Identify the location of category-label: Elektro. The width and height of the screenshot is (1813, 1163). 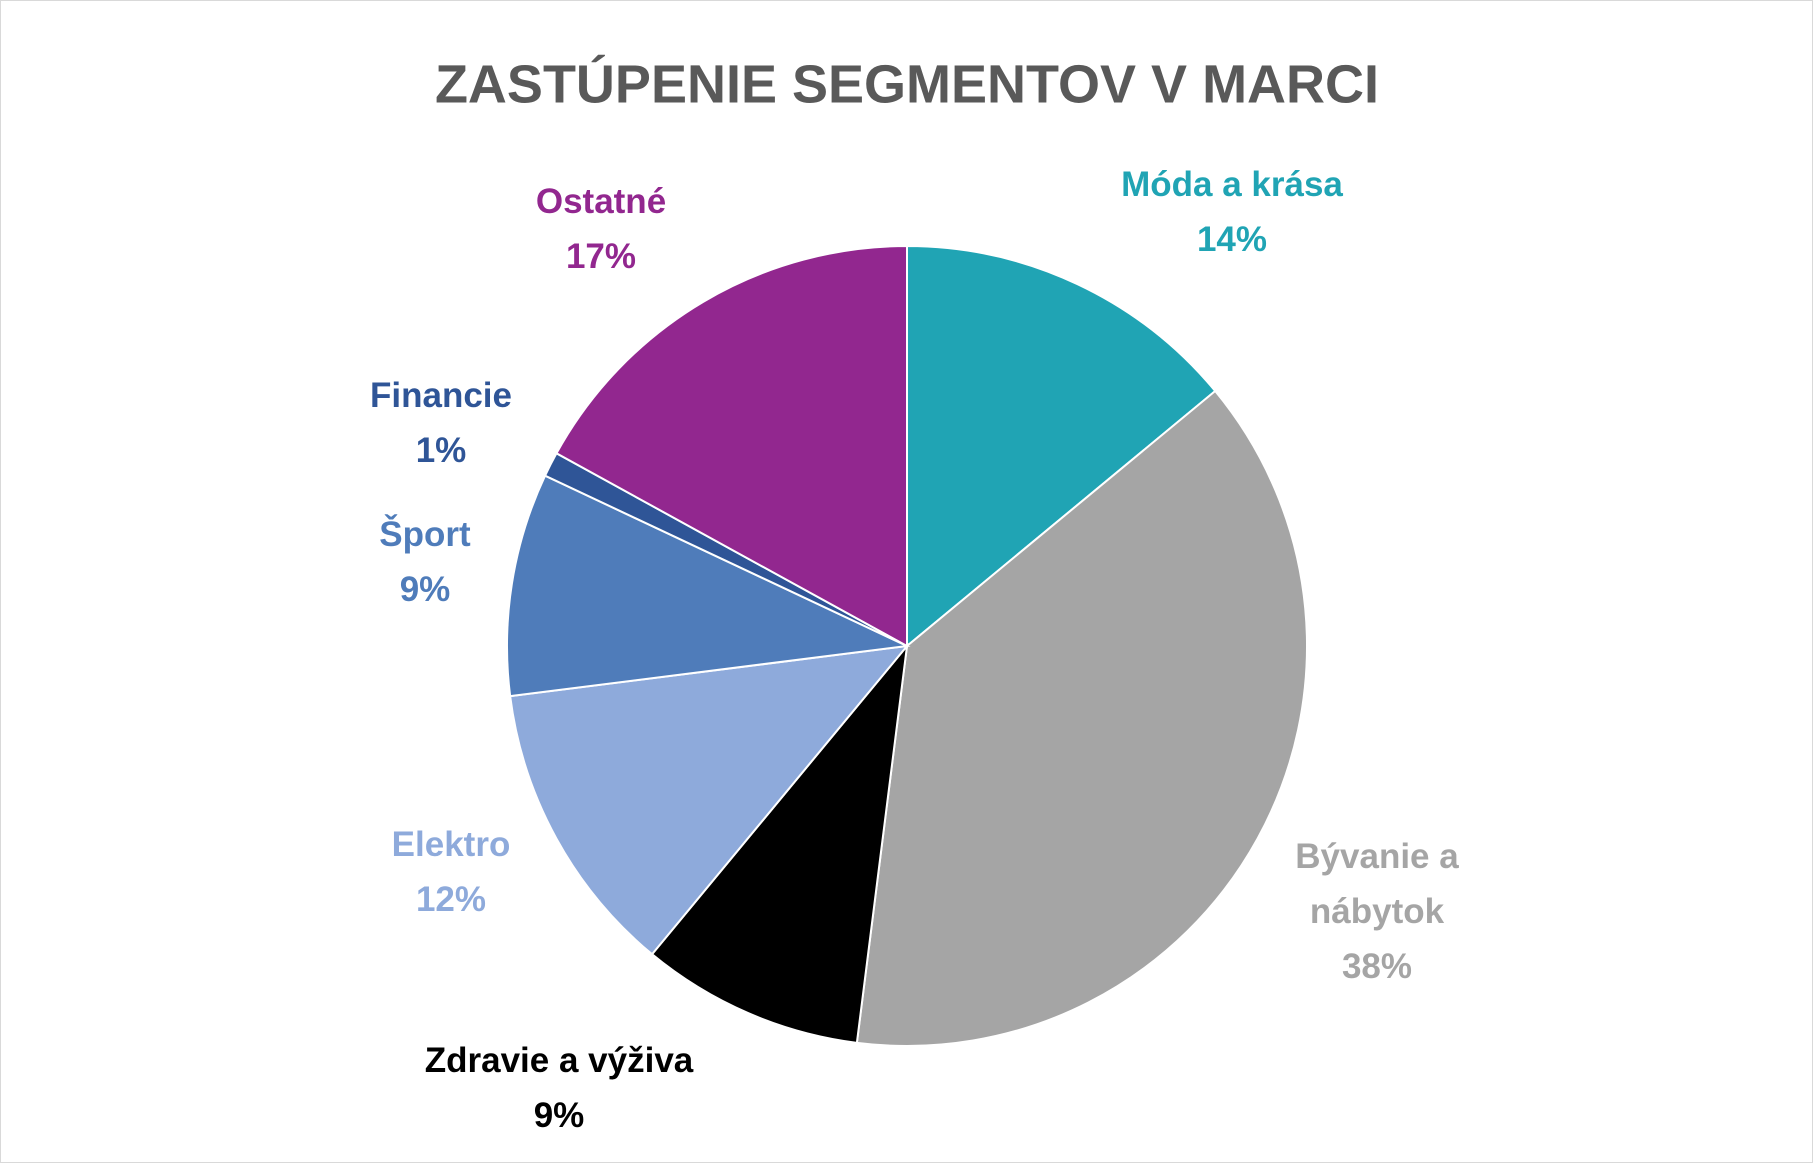
(451, 844).